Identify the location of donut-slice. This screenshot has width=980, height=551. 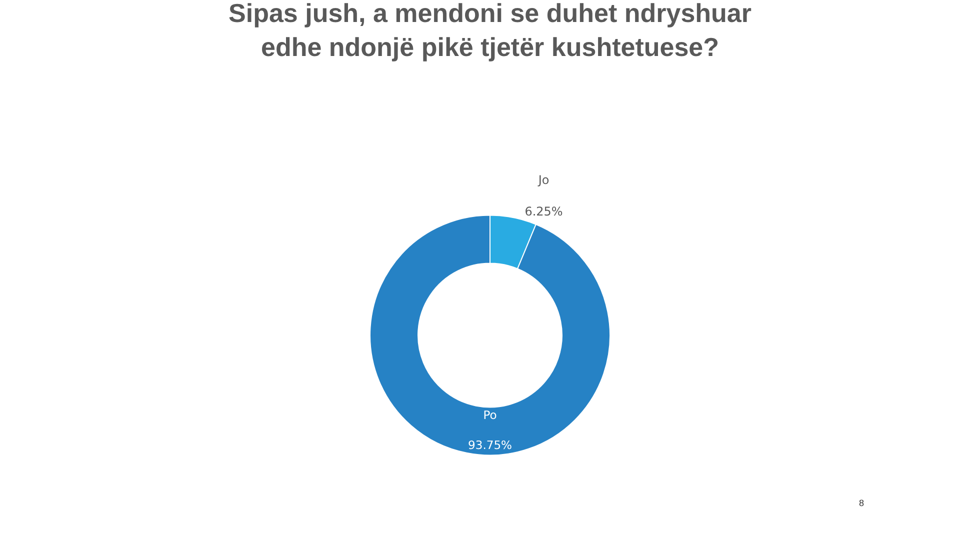
(490, 335).